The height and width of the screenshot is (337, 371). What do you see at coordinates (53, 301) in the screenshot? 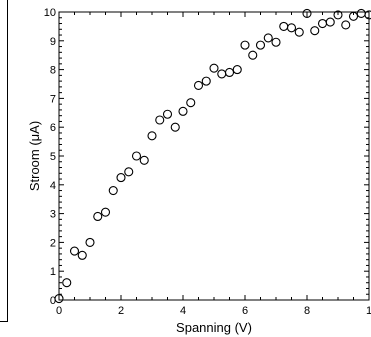
I see `y-tick-label: 0` at bounding box center [53, 301].